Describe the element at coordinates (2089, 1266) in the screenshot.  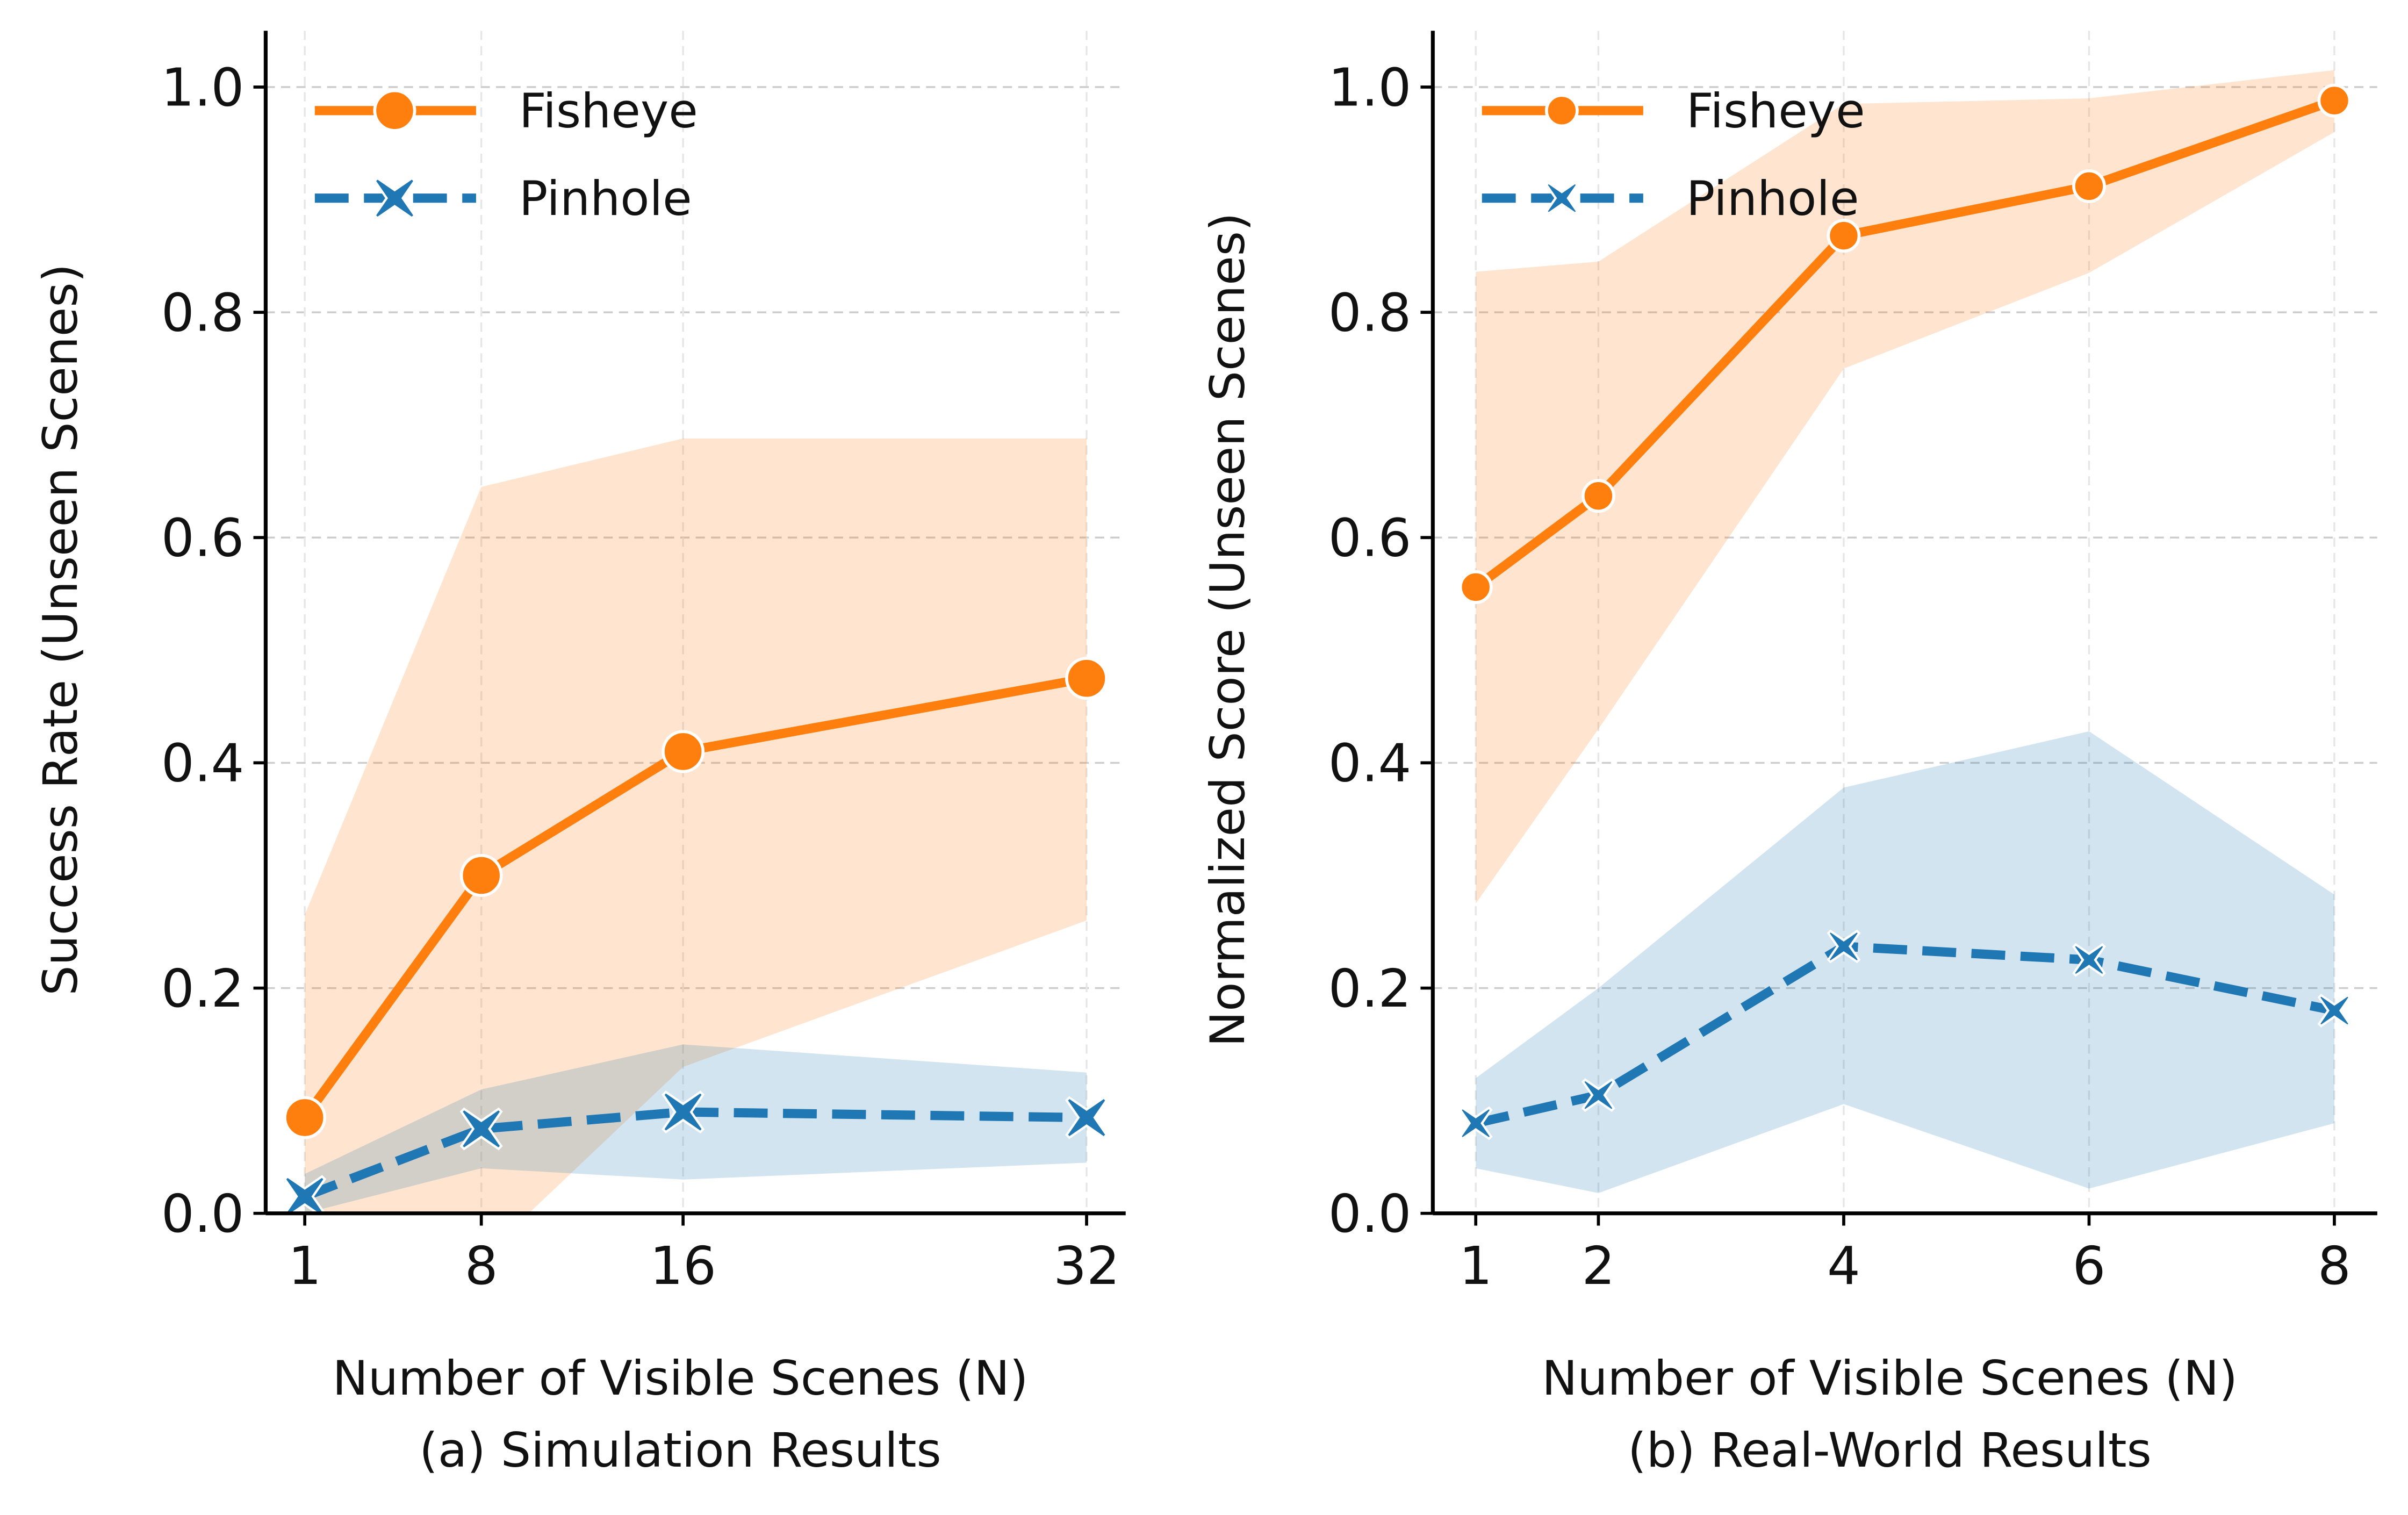
I see `x-tick-label: 6` at that location.